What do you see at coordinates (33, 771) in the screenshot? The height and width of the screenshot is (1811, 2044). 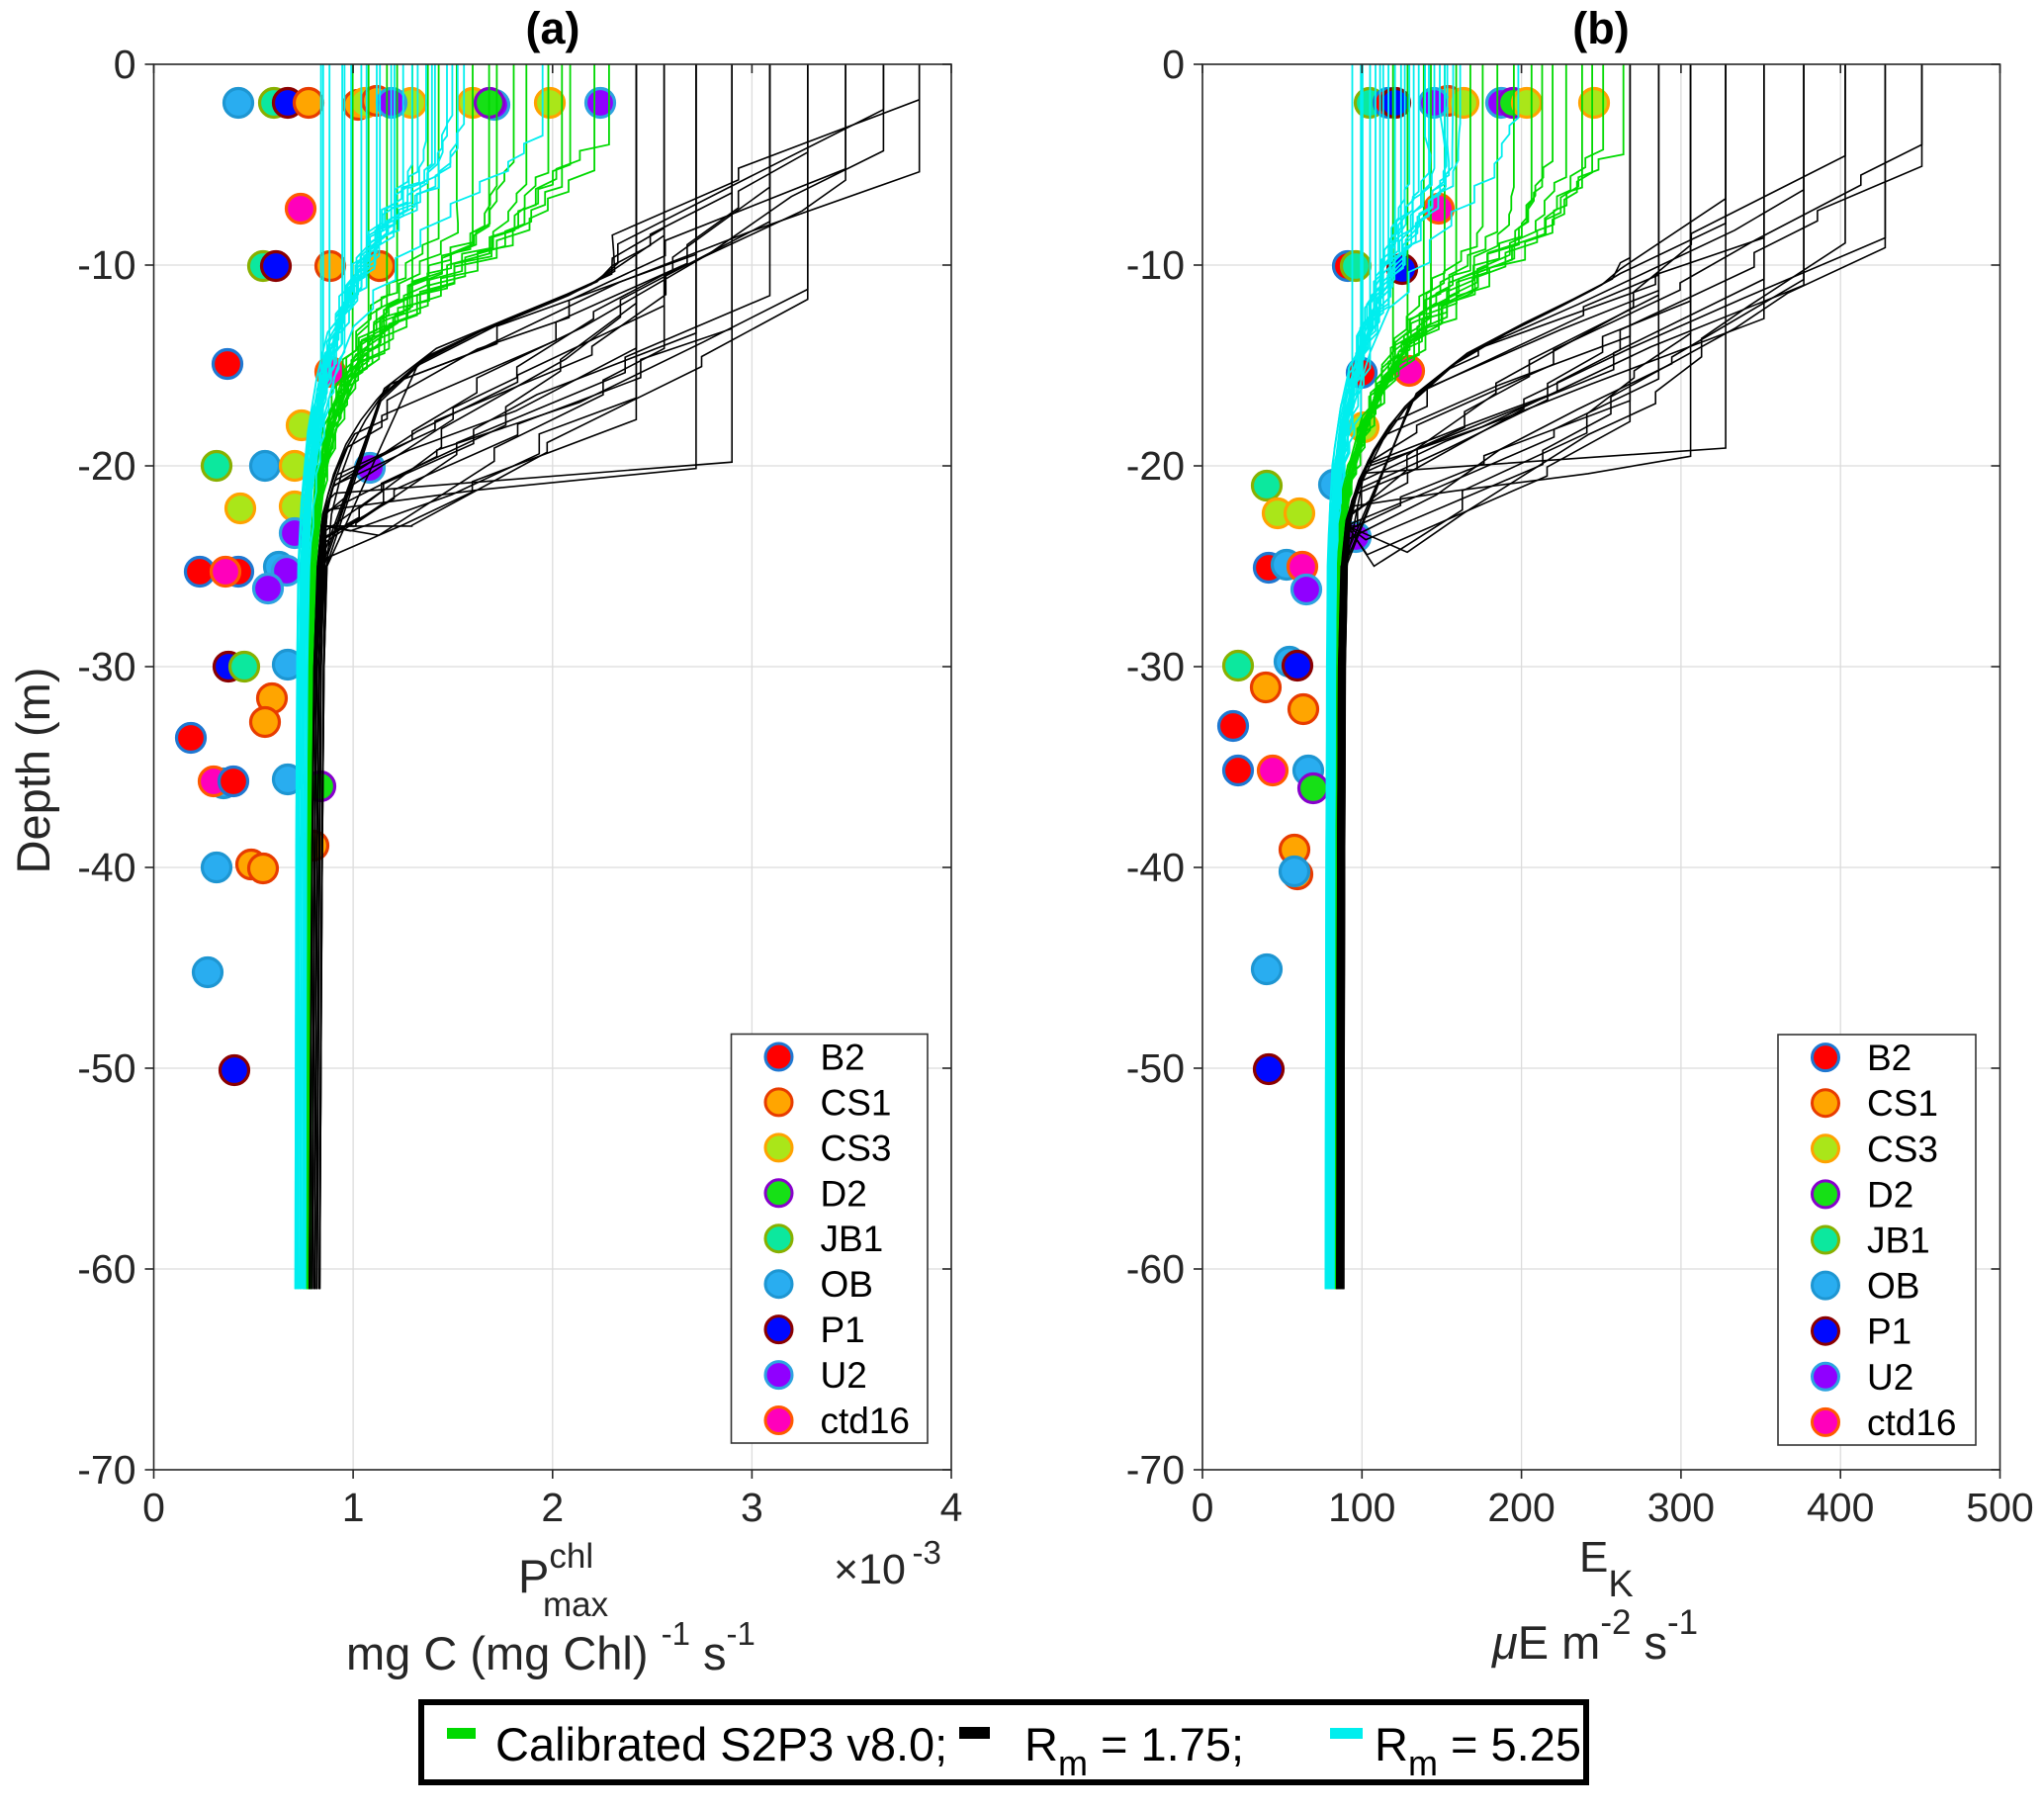 I see `svg-text: Depth (m)` at bounding box center [33, 771].